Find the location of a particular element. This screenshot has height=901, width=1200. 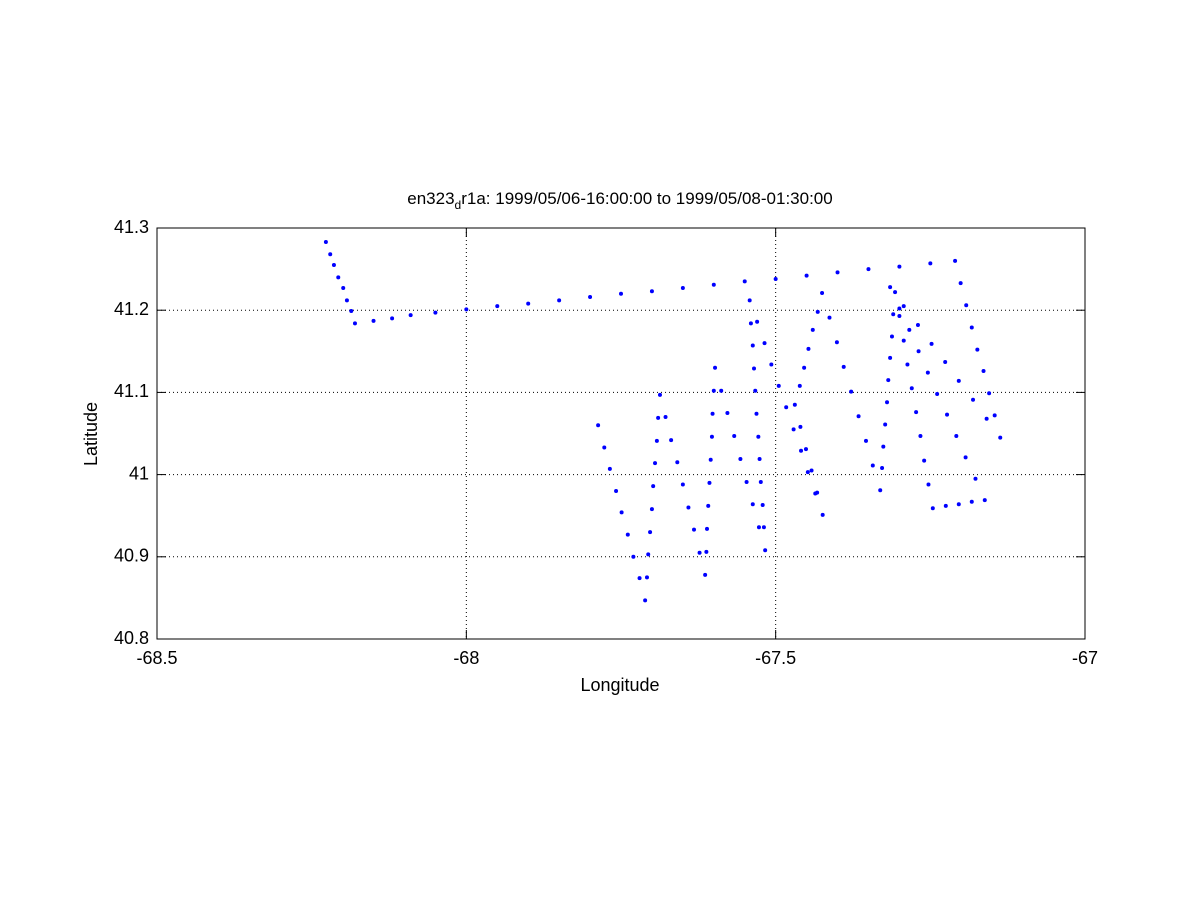

y-axis-label: Latitude is located at coordinates (91, 434).